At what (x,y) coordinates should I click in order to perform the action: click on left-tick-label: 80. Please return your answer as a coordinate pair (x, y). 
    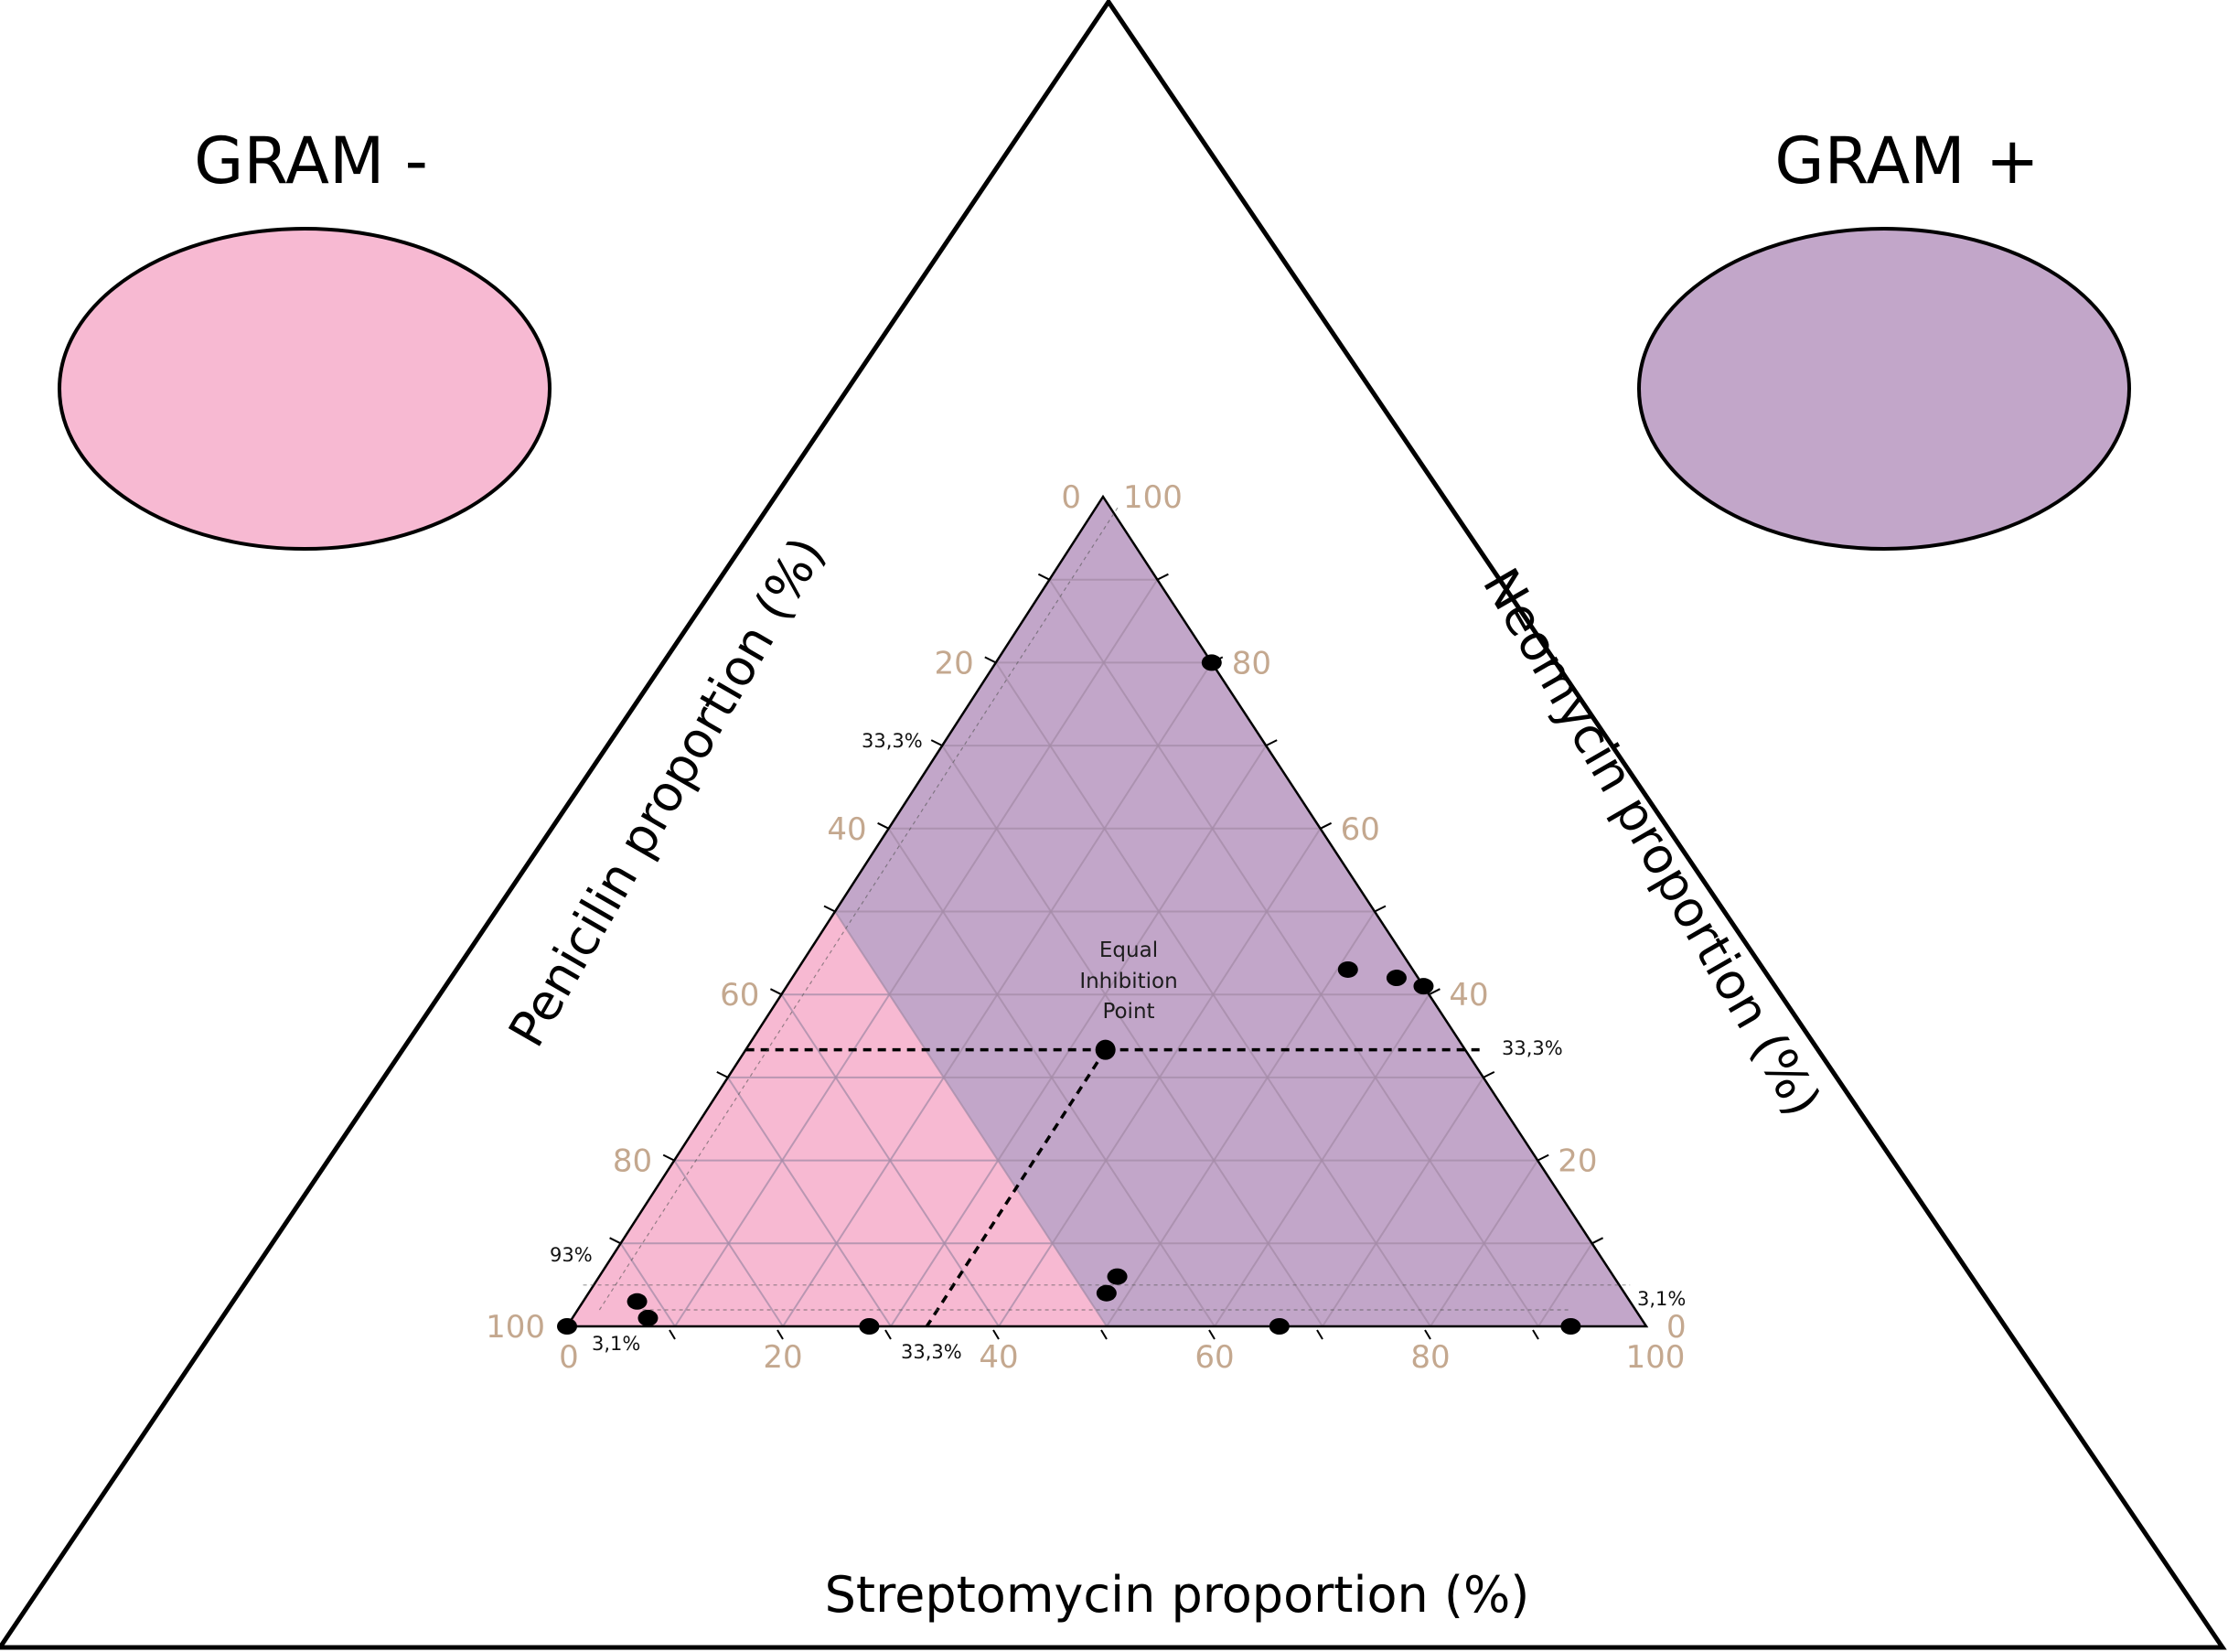
    Looking at the image, I should click on (633, 1161).